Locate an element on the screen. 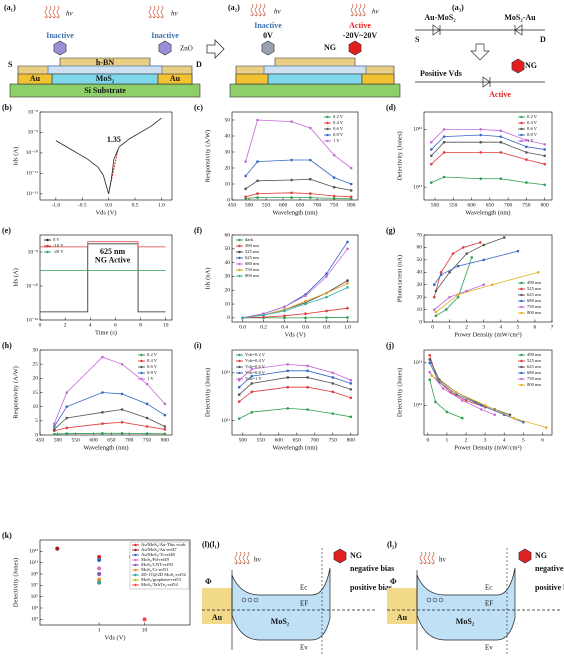 Image resolution: width=564 pixels, height=660 pixels. y-axis-title: Detectivity (Jones) is located at coordinates (399, 155).